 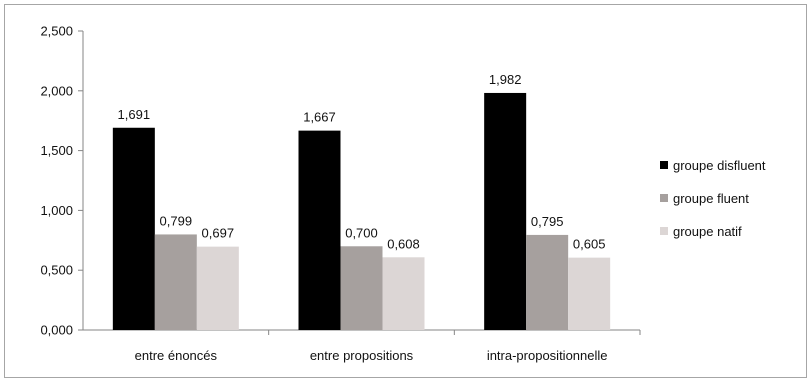 I want to click on legend-label: groupe fluent, so click(x=711, y=198).